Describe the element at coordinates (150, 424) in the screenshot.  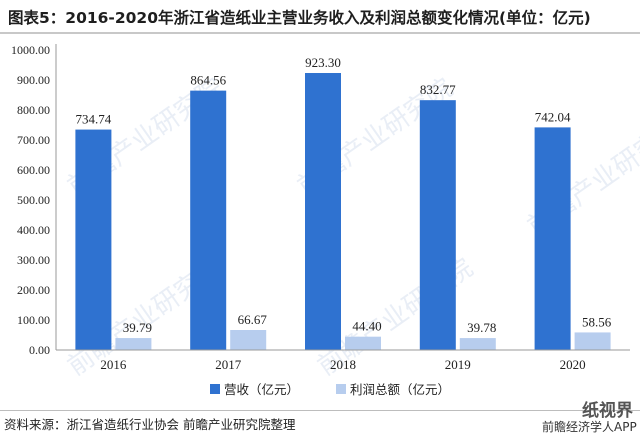
I see `source-note: 资料来源：浙江省造纸行业协会 前瞻产业研究院整理` at that location.